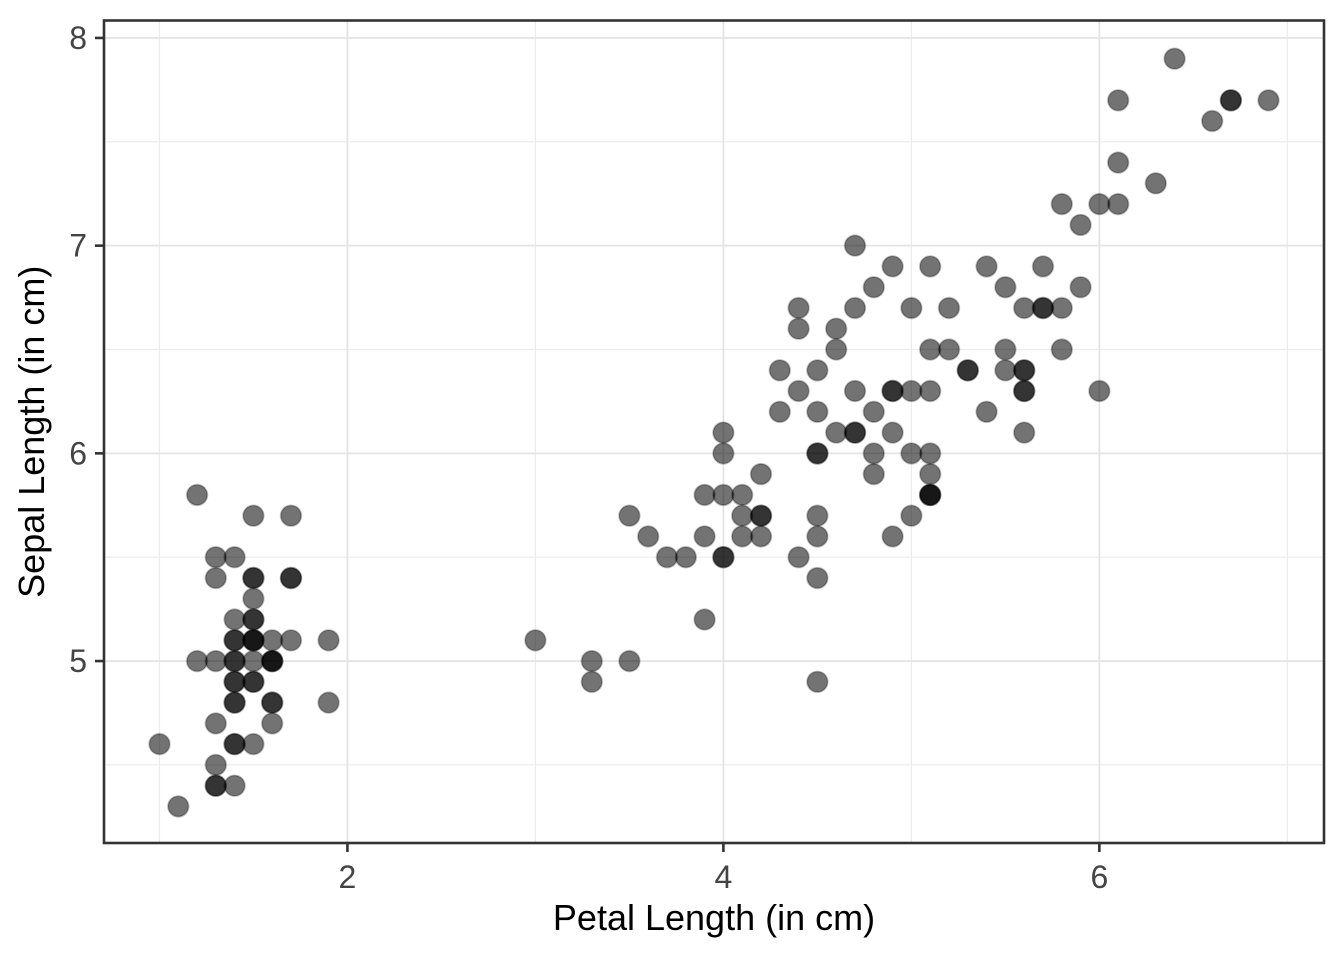 The image size is (1344, 965). I want to click on y-axis-tick-label: 8, so click(78, 38).